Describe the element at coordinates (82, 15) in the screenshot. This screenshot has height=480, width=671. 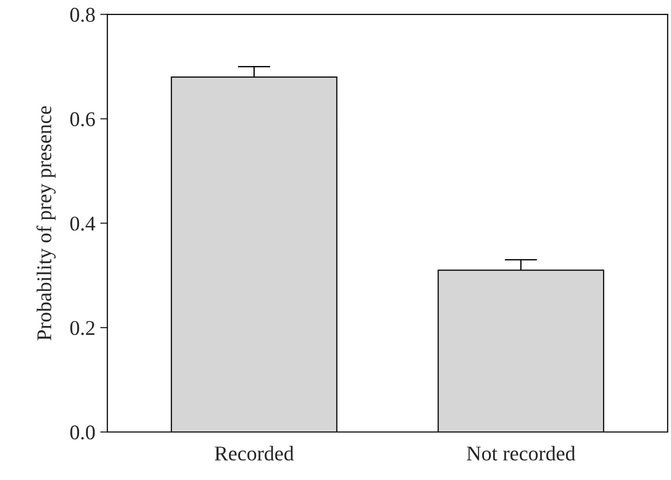
I see `y-tick-label: 0.8` at that location.